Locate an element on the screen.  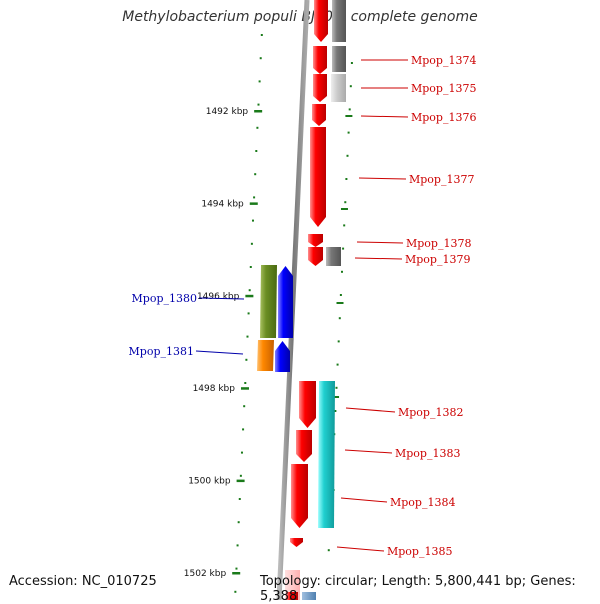
accession-text: Accession: NC_010725 is located at coordinates (83, 581).